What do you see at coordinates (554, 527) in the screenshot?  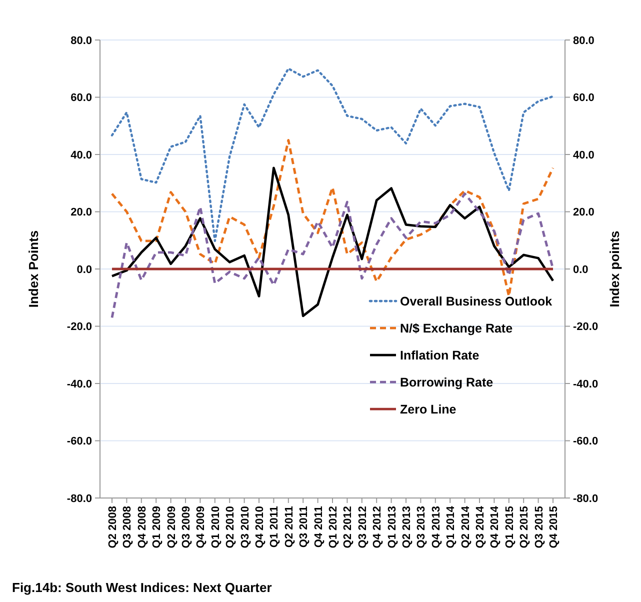 I see `x-tick-label: Q4 2015` at bounding box center [554, 527].